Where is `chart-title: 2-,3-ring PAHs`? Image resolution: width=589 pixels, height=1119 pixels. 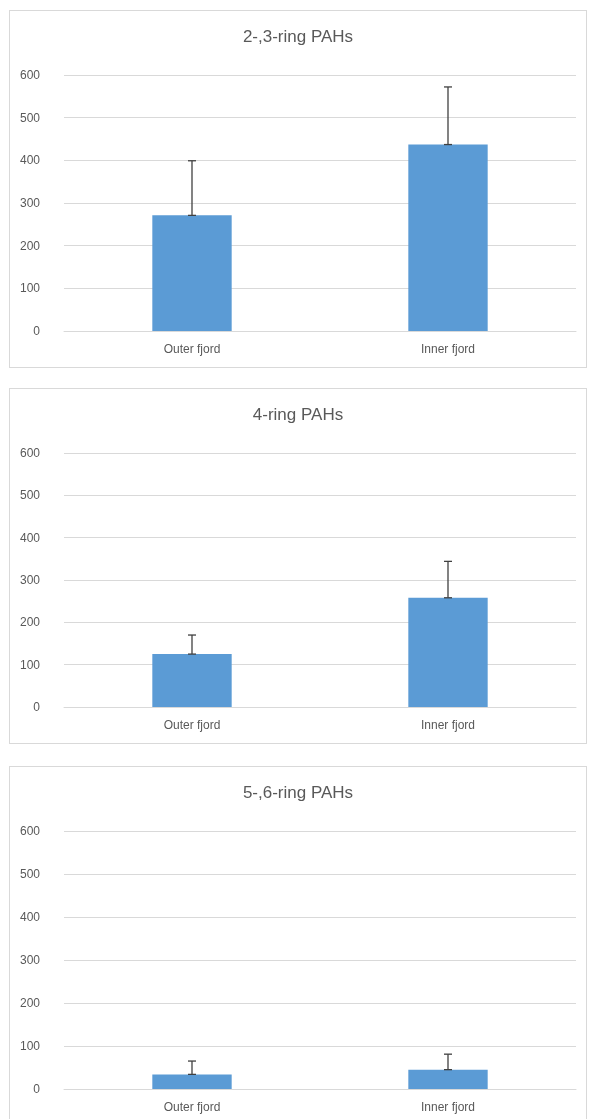
chart-title: 2-,3-ring PAHs is located at coordinates (298, 36).